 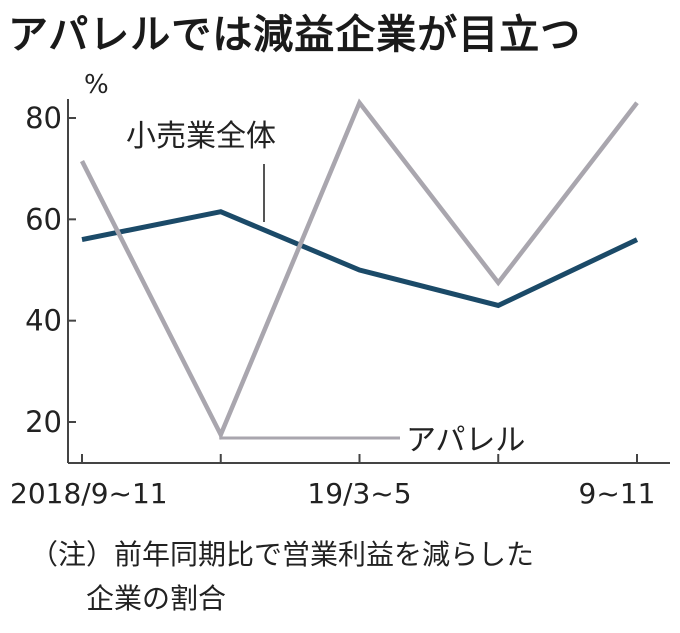 I want to click on y-tick-label: 40, so click(x=43, y=321).